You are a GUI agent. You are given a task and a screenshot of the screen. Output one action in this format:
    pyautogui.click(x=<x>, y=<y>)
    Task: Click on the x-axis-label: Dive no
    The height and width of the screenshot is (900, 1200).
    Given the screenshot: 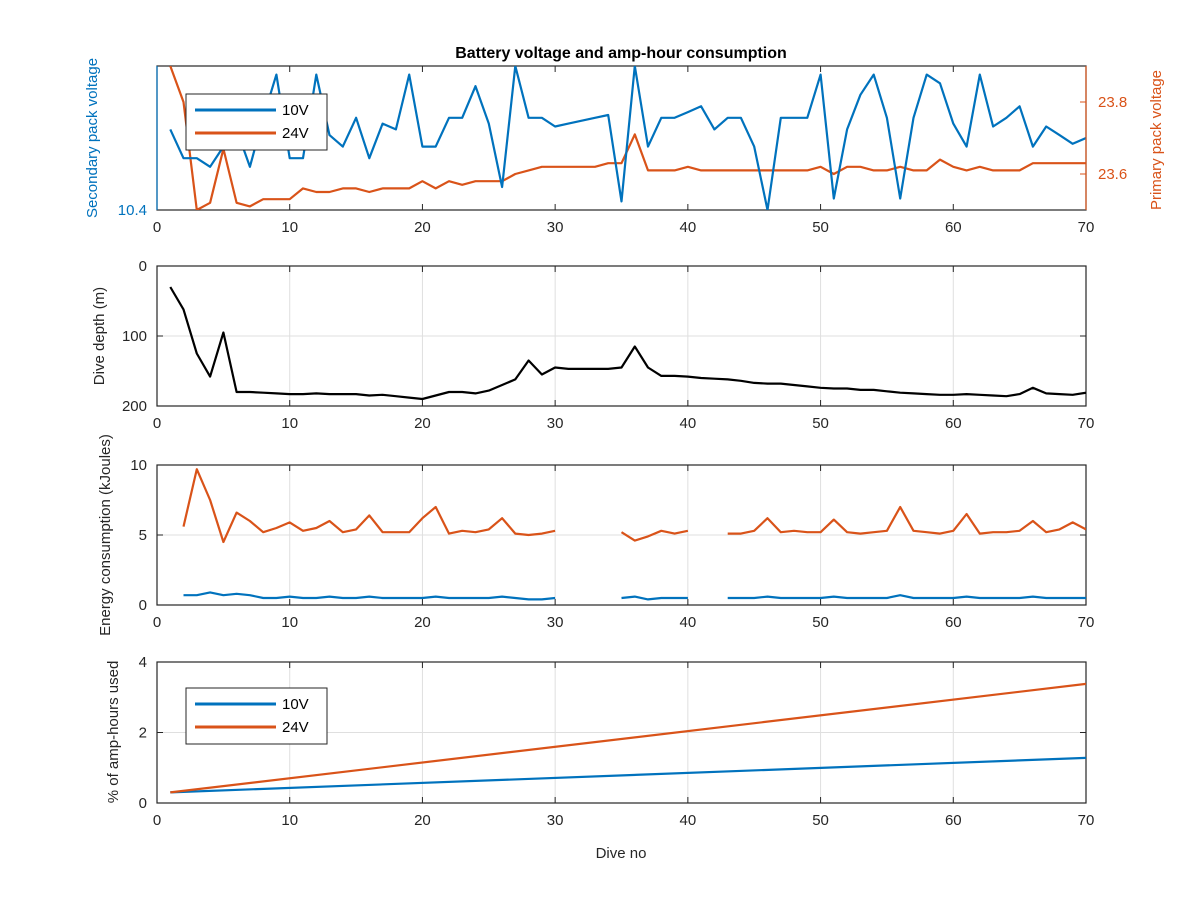 What is the action you would take?
    pyautogui.click(x=621, y=853)
    